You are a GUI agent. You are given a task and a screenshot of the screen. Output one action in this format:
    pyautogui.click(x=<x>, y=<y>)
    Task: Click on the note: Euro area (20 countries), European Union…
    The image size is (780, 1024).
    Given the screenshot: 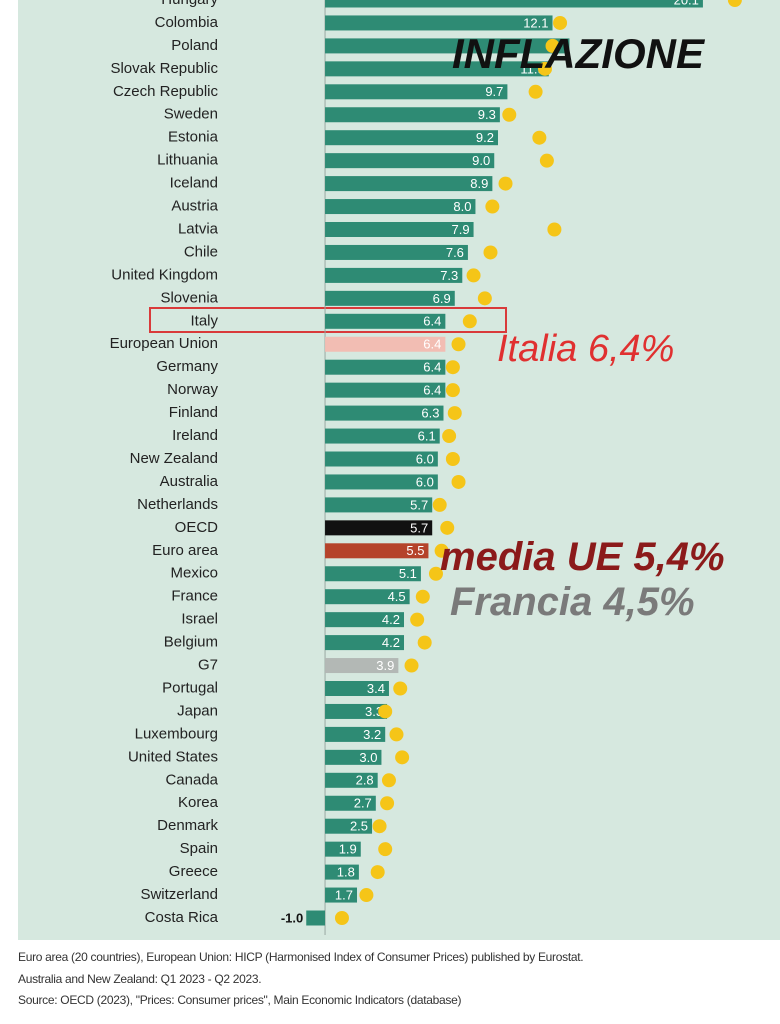 What is the action you would take?
    pyautogui.click(x=301, y=957)
    